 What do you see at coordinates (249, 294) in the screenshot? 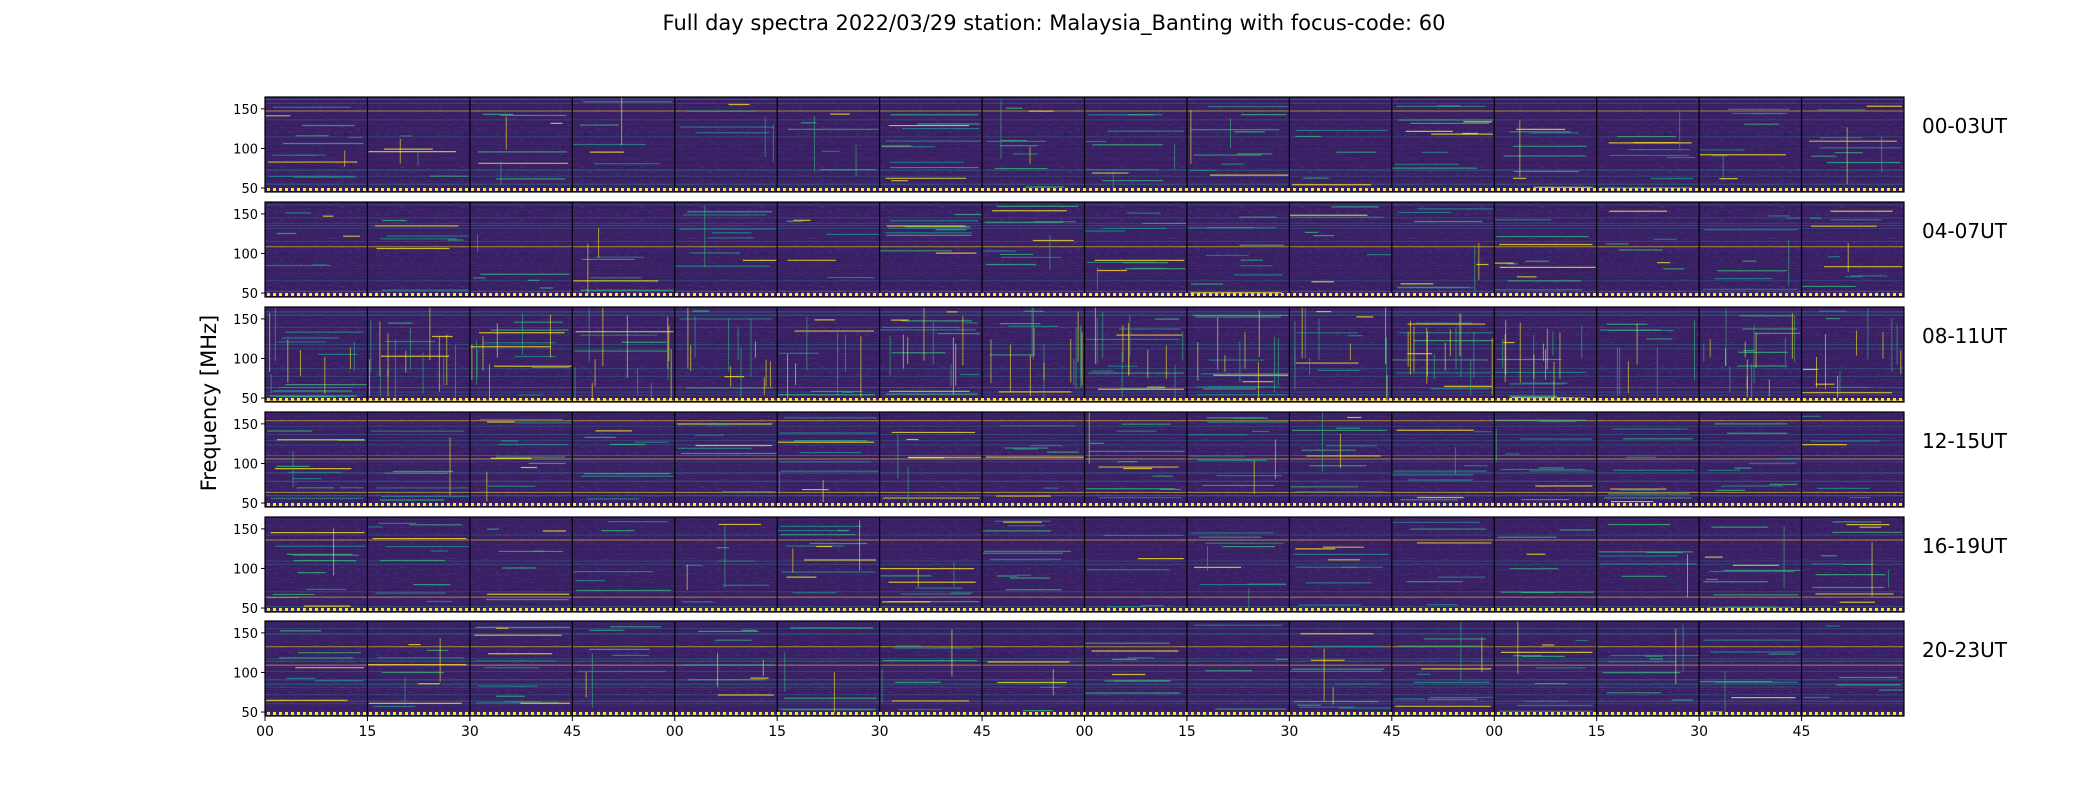
I see `y-tick-label: 50` at bounding box center [249, 294].